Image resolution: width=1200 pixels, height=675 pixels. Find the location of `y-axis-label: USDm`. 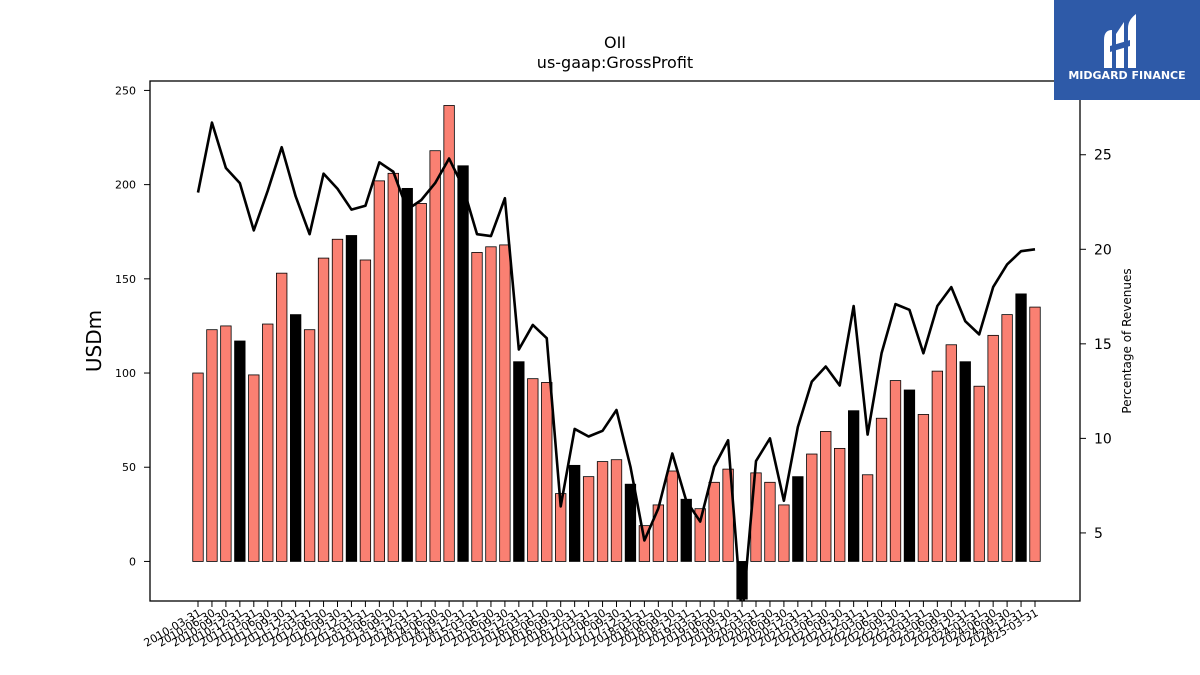

y-axis-label: USDm is located at coordinates (94, 341).